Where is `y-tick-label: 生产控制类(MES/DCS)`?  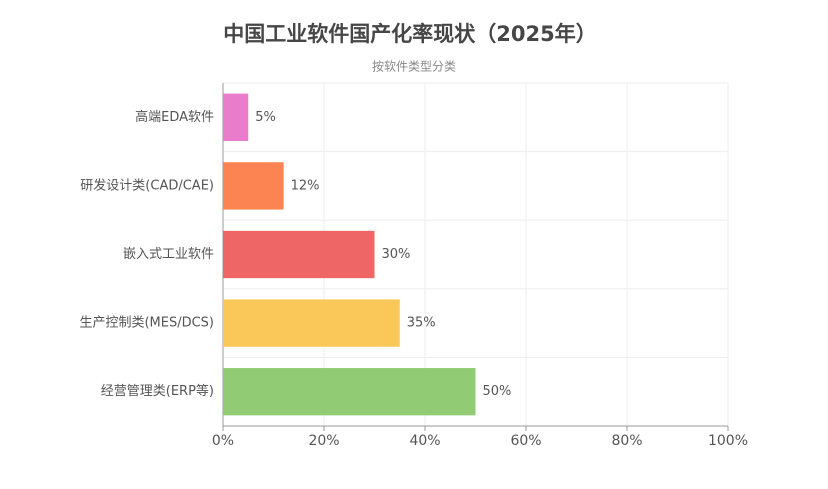 y-tick-label: 生产控制类(MES/DCS) is located at coordinates (146, 323).